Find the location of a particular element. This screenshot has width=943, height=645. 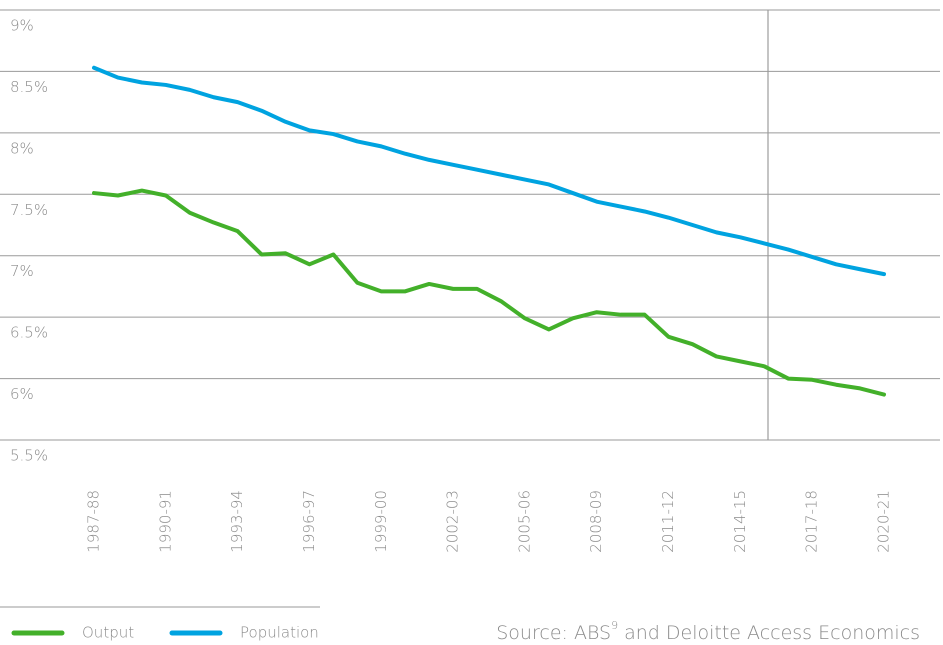

y-tick-label: 8% is located at coordinates (22, 148).